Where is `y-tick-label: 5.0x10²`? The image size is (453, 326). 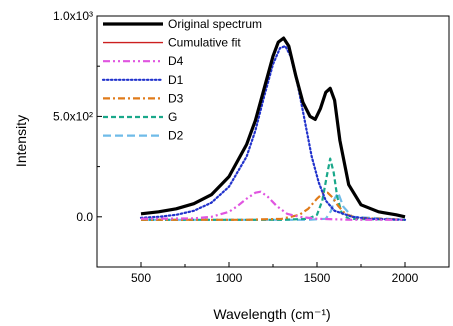 y-tick-label: 5.0x10² is located at coordinates (73, 116).